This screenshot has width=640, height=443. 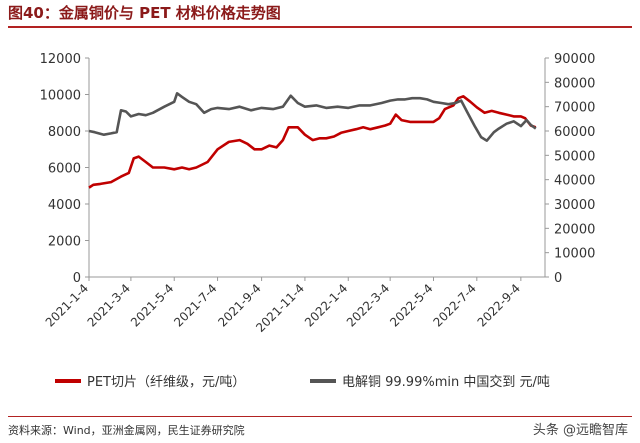 What do you see at coordinates (60, 59) in the screenshot?
I see `left-tick-label: 12000` at bounding box center [60, 59].